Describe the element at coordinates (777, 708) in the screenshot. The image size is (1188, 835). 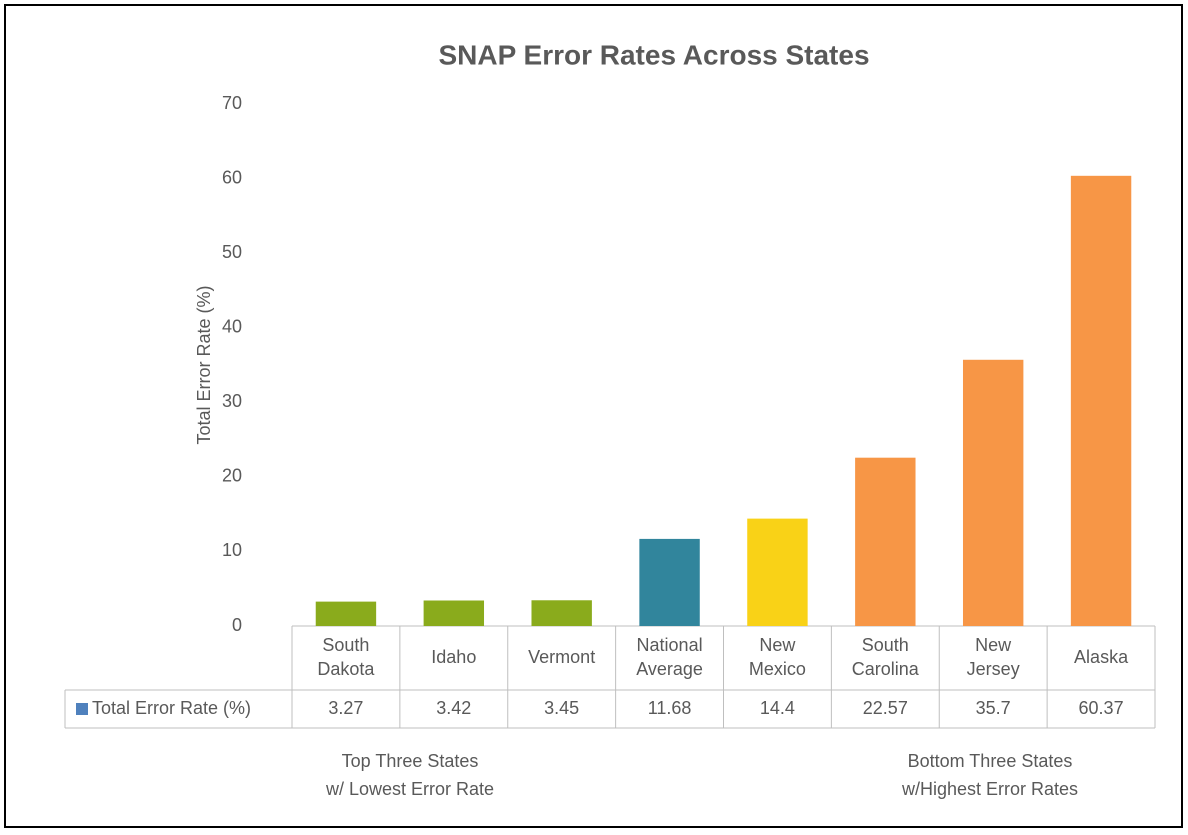
I see `table-value: 14.4` at that location.